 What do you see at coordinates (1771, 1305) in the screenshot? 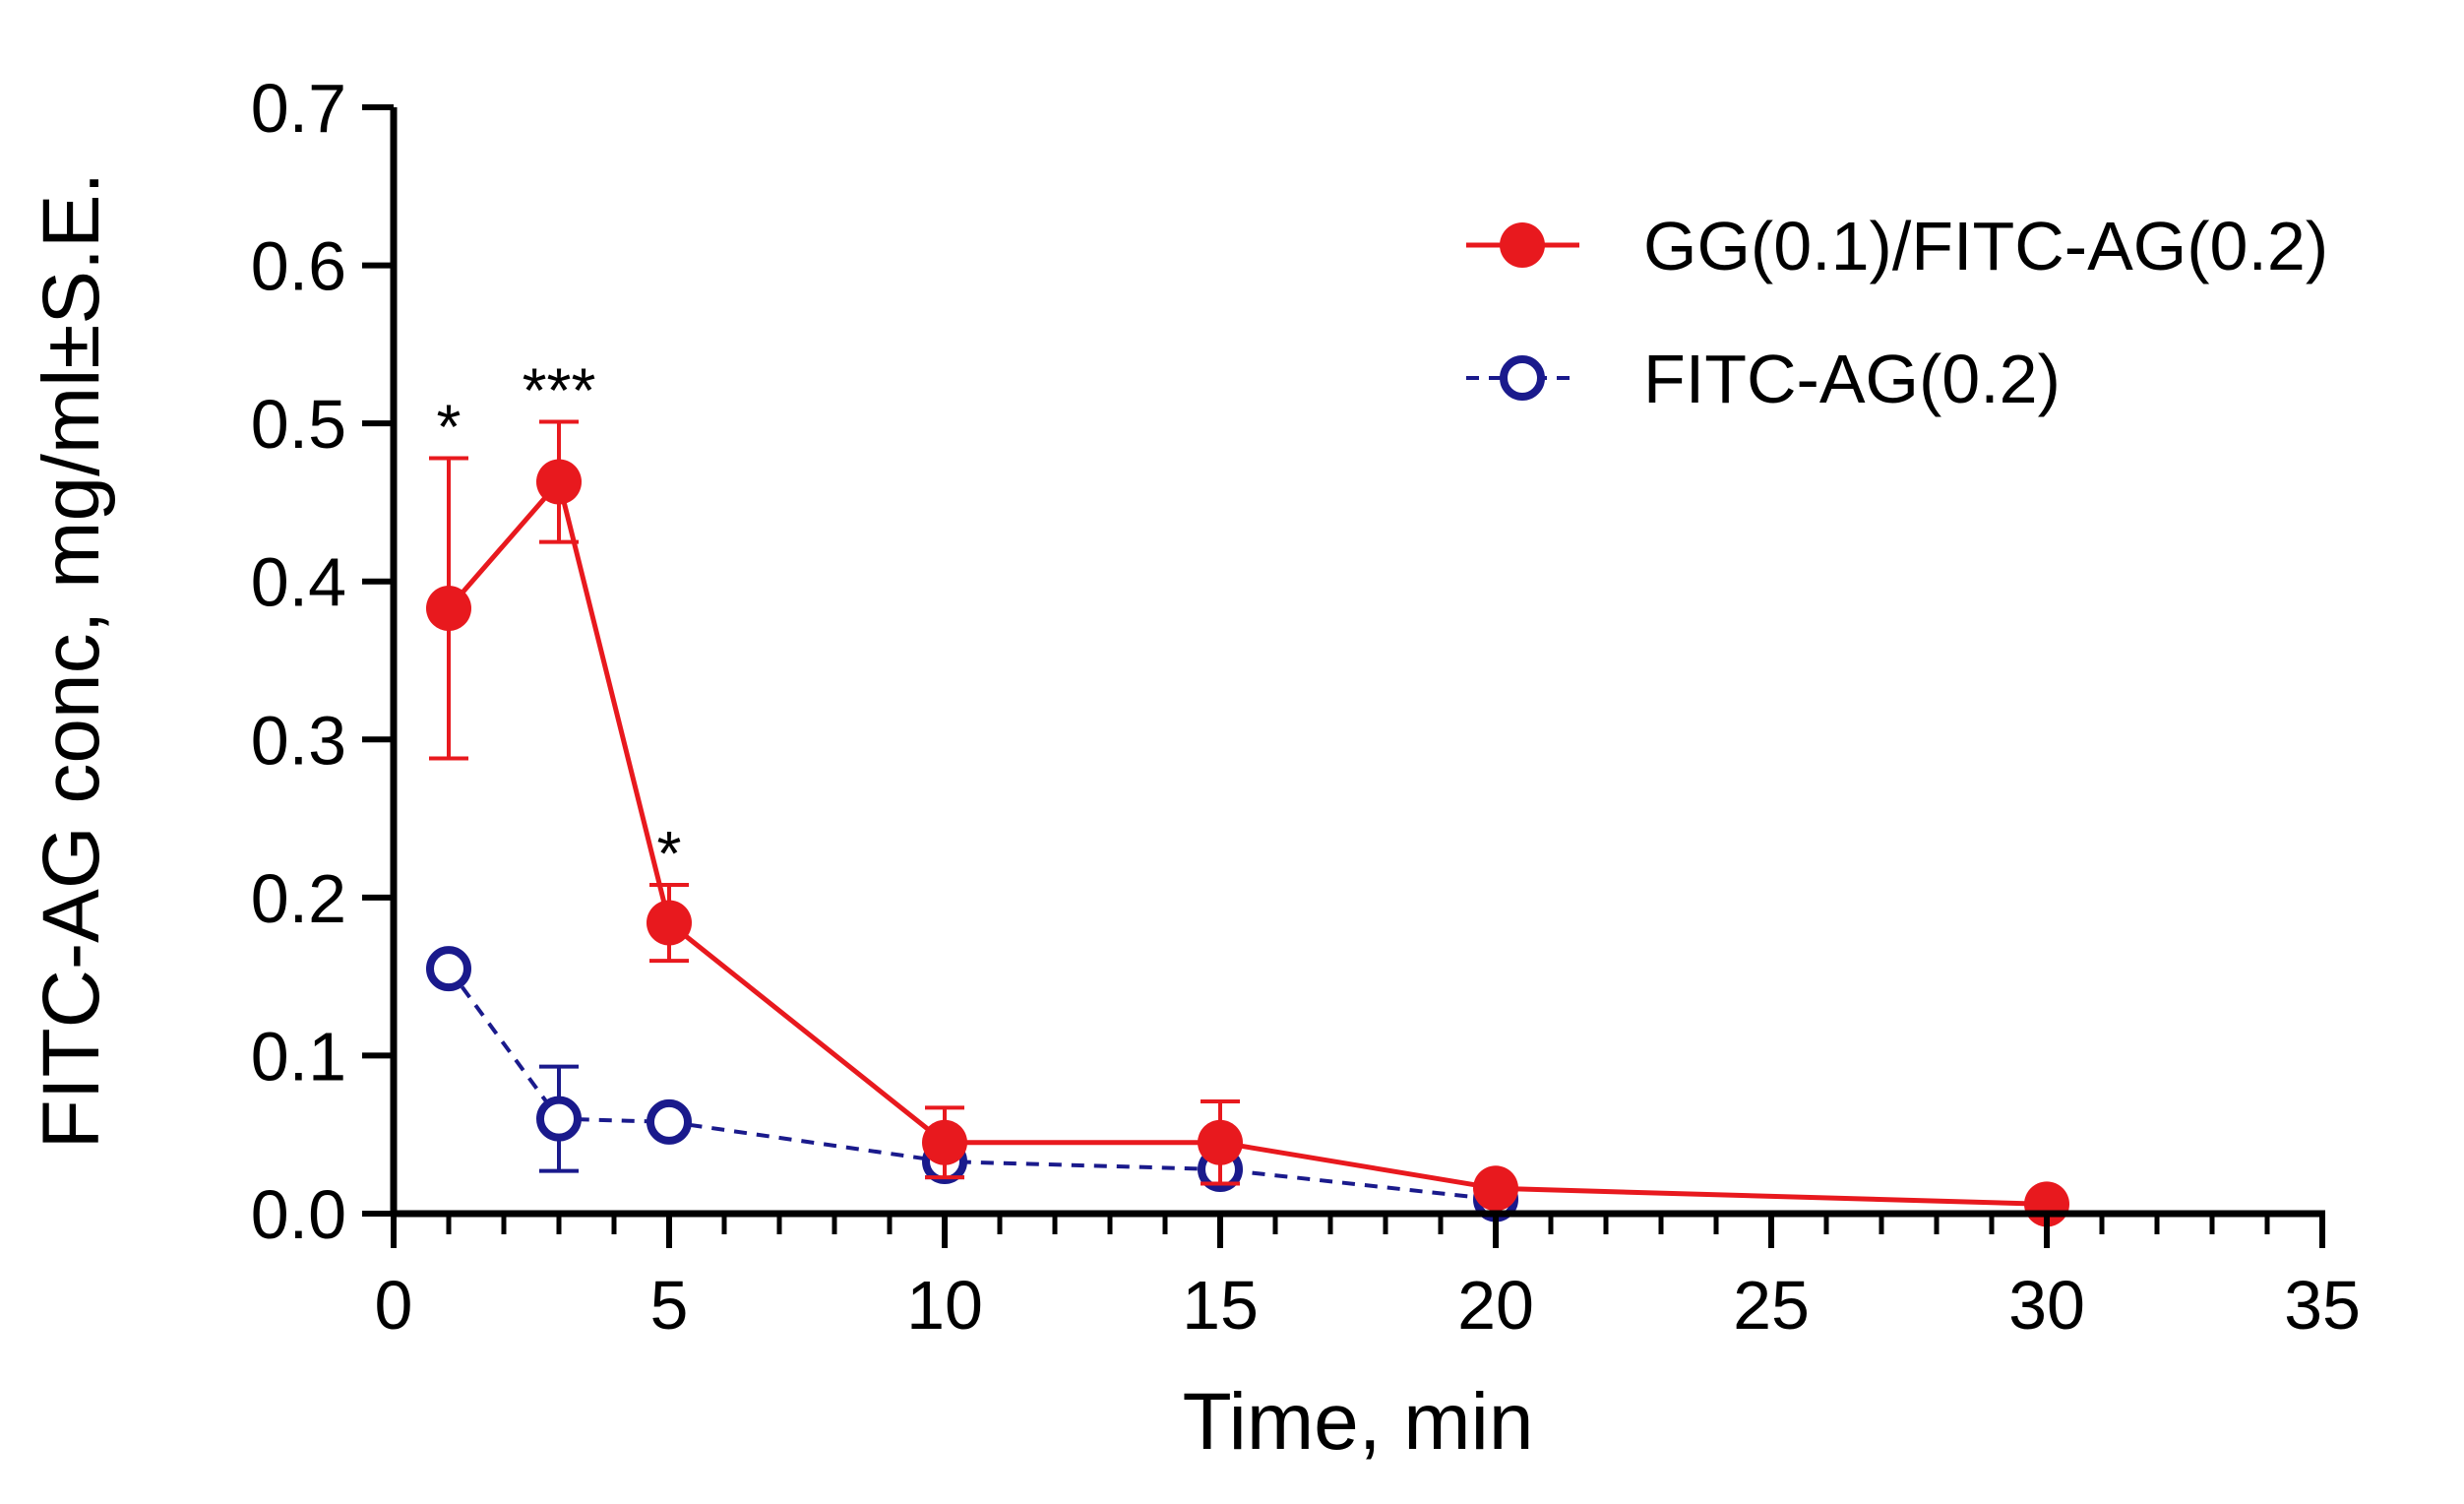
I see `x-tick-label: 25` at bounding box center [1771, 1305].